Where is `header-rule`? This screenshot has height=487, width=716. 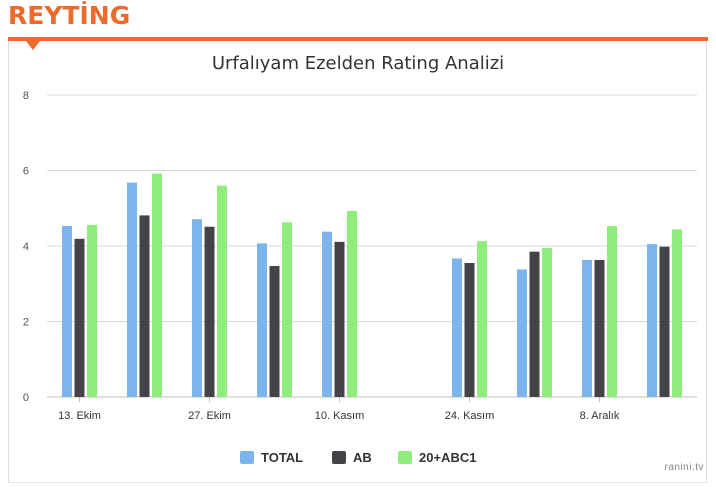
header-rule is located at coordinates (358, 39).